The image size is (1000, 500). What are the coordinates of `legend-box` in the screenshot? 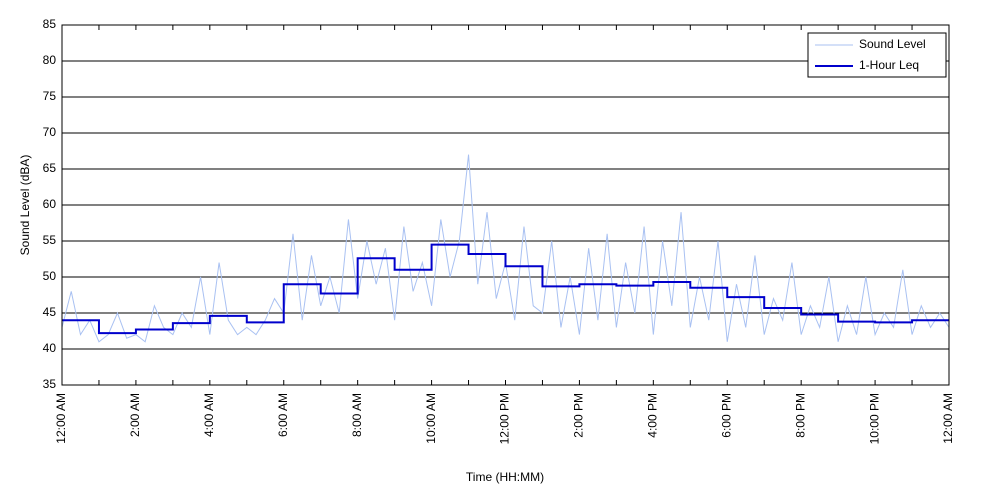 It's located at (877, 55).